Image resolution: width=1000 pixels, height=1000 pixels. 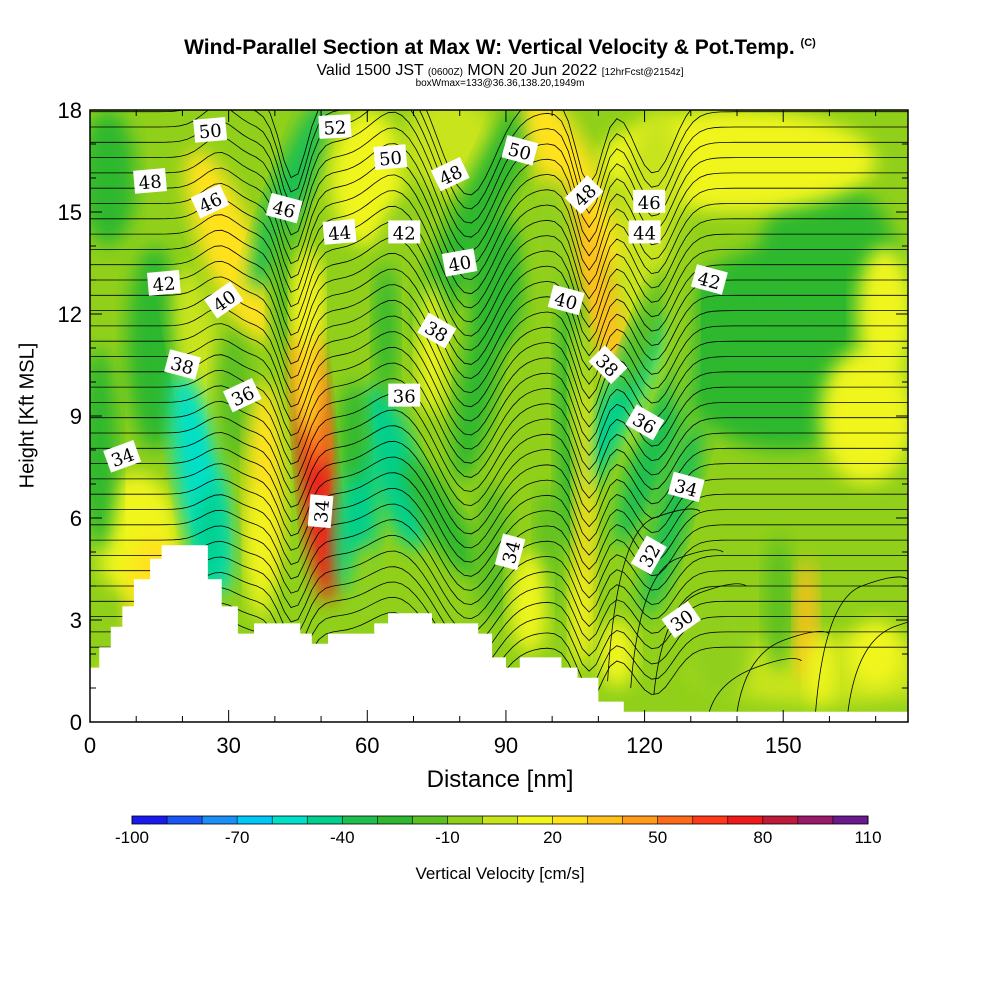 What do you see at coordinates (182, 364) in the screenshot?
I see `contour-label: 38` at bounding box center [182, 364].